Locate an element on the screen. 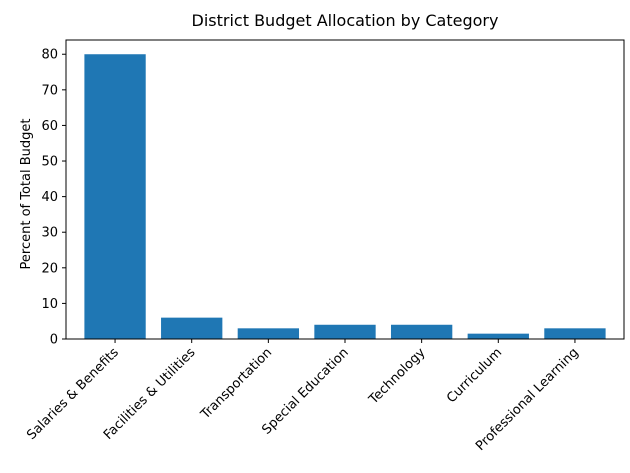 This screenshot has height=473, width=630. y-tick-label: 50 is located at coordinates (49, 162).